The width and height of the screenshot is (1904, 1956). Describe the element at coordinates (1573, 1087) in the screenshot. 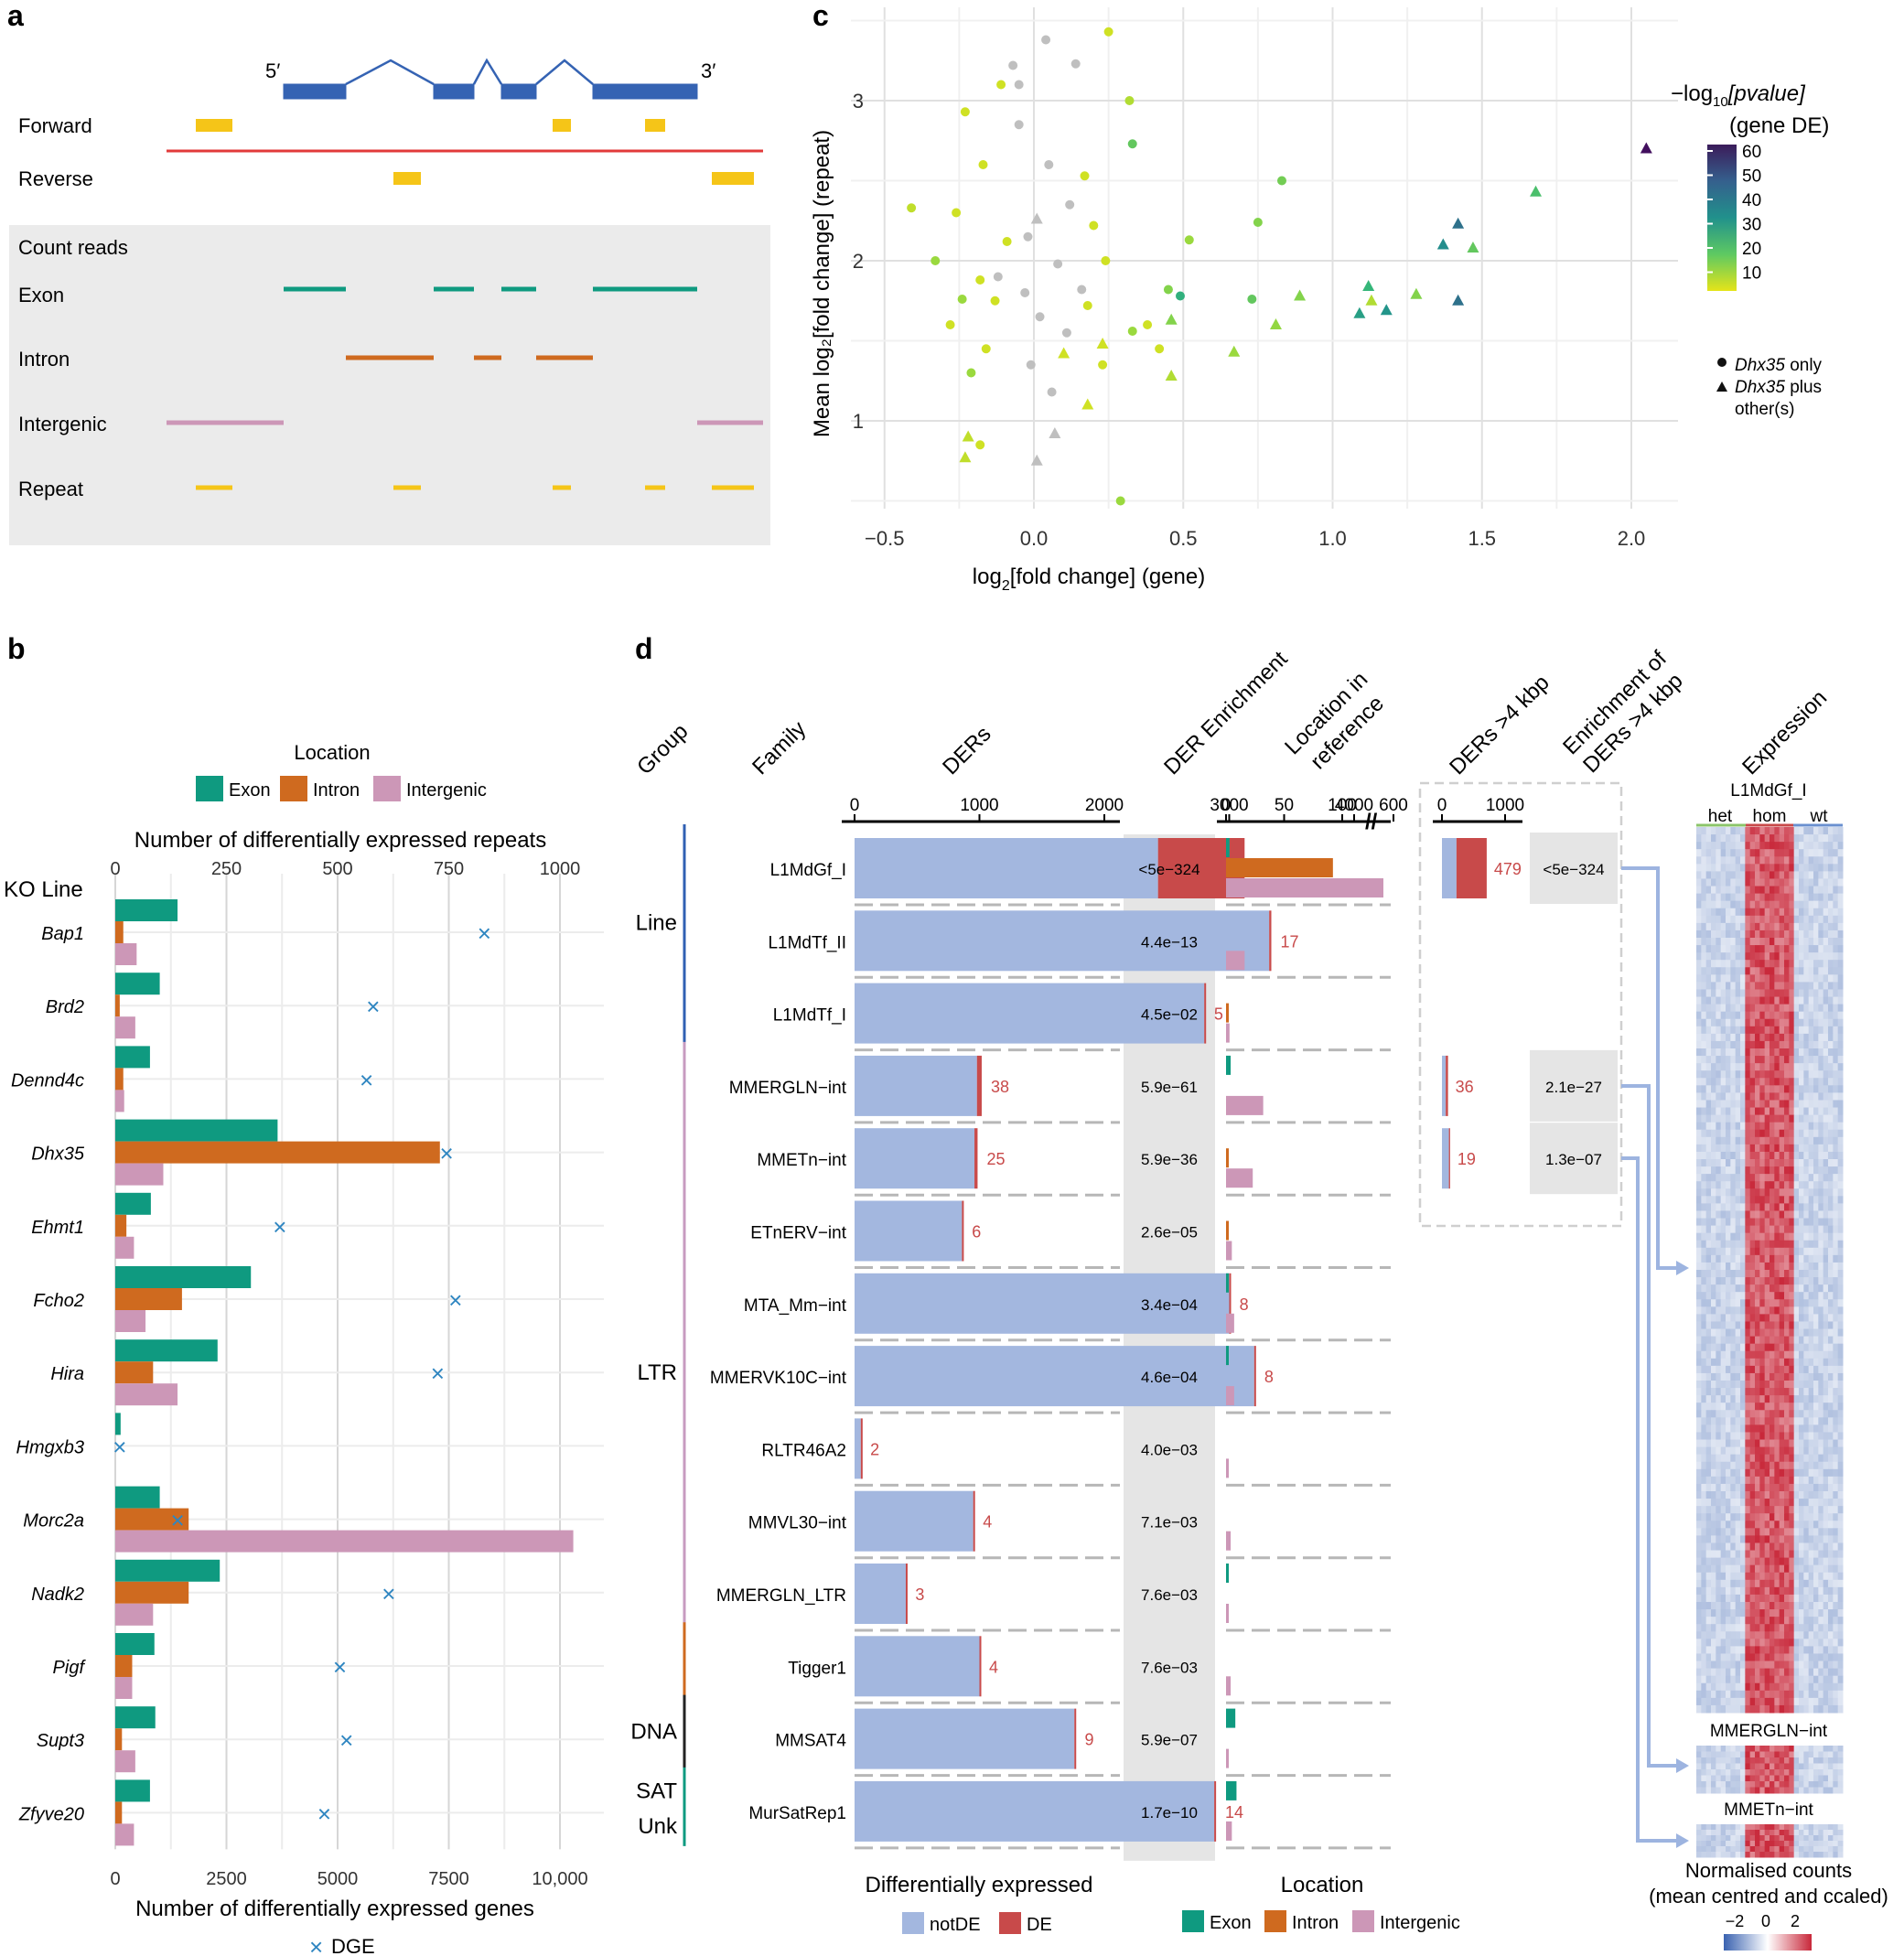

I see `long-enrichment-value: 2.1e−27` at that location.